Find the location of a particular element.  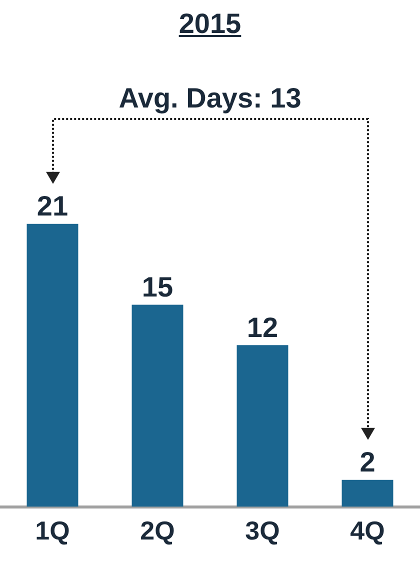

data-label: 2 is located at coordinates (368, 462).